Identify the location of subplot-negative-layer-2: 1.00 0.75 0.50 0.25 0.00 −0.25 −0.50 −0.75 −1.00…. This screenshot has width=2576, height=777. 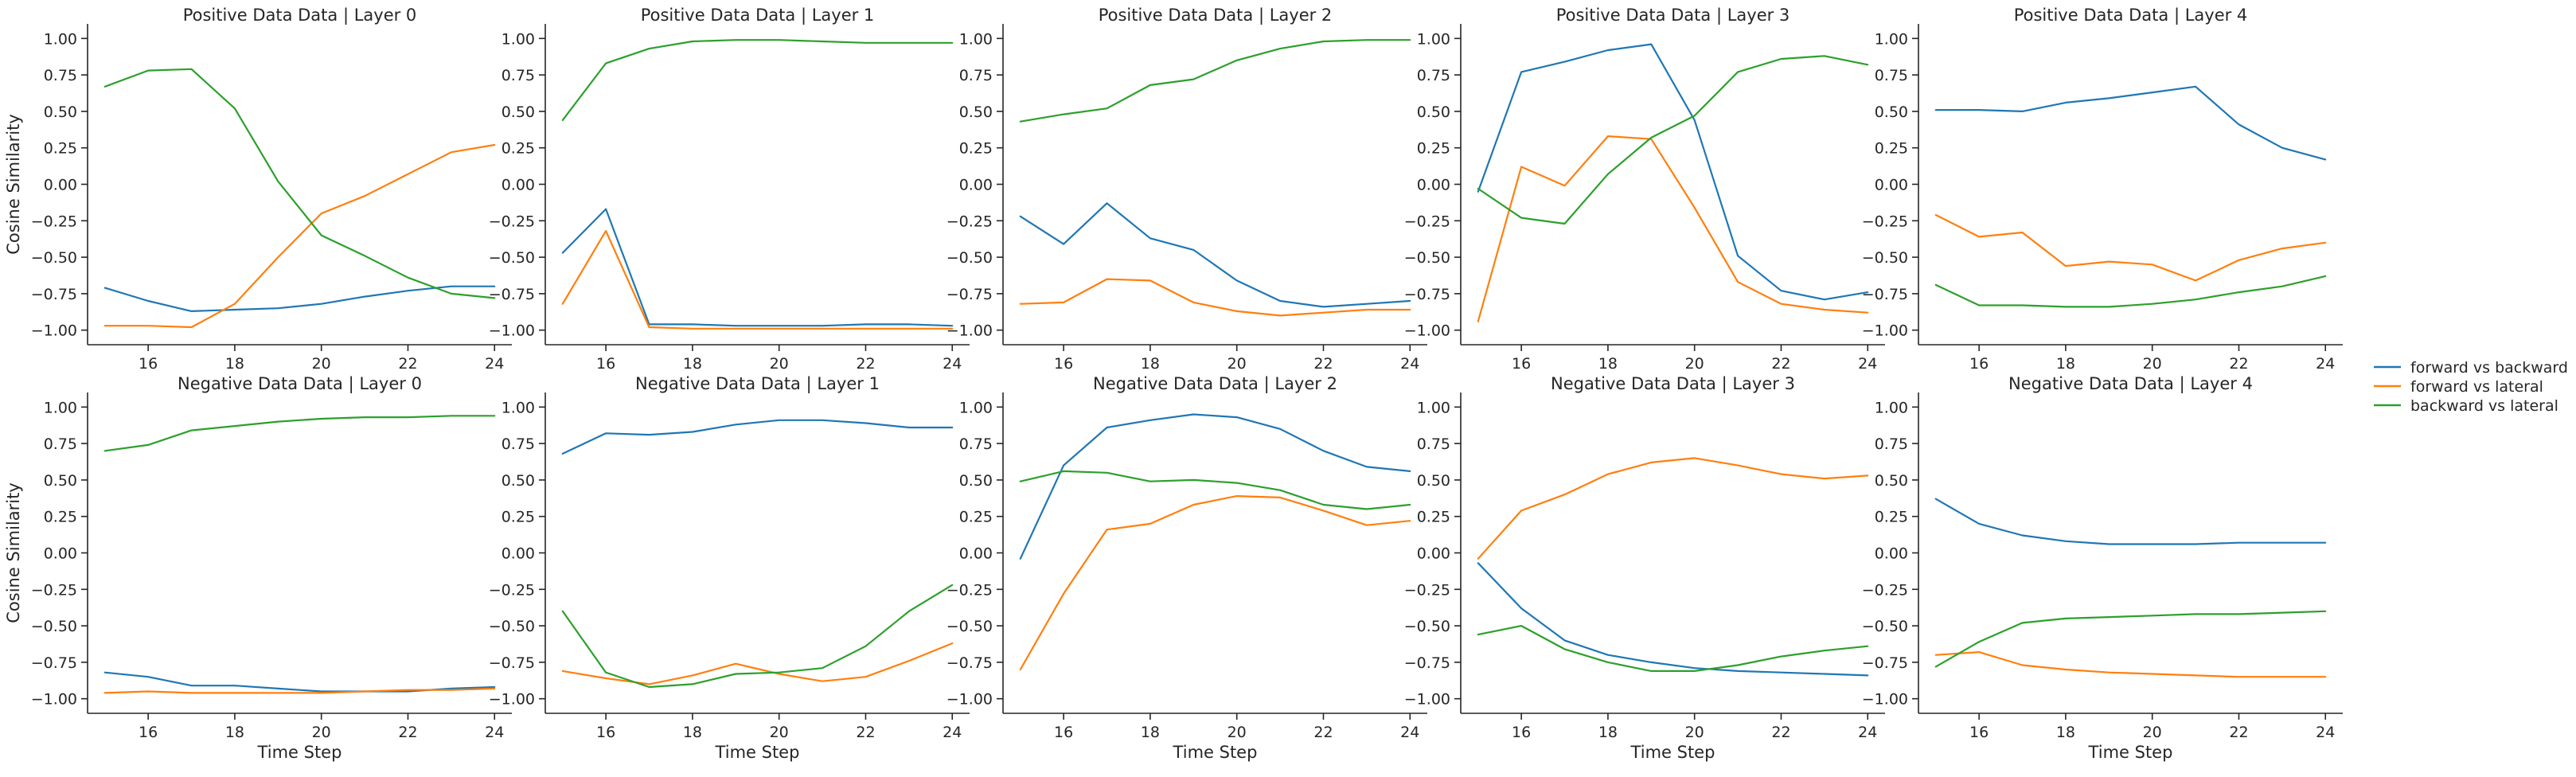
(1186, 568).